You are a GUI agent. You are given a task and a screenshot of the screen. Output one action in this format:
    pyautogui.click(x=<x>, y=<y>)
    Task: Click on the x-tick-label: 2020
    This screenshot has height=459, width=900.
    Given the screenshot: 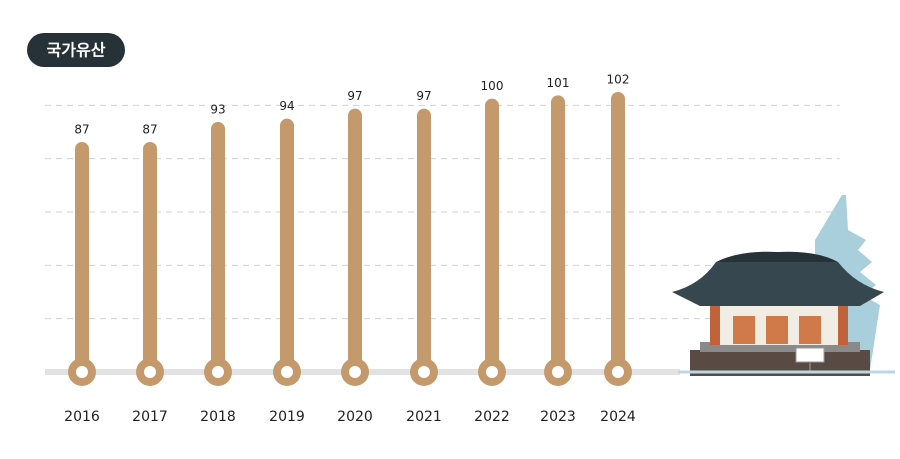 What is the action you would take?
    pyautogui.click(x=355, y=417)
    